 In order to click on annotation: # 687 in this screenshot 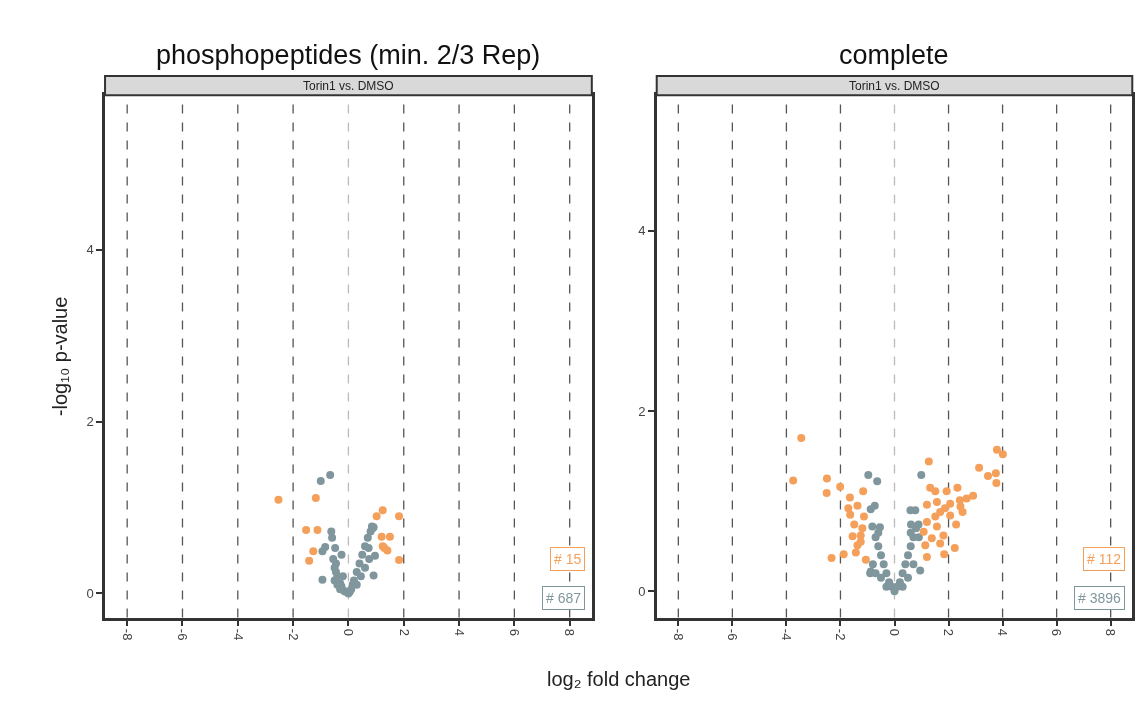, I will do `click(564, 598)`.